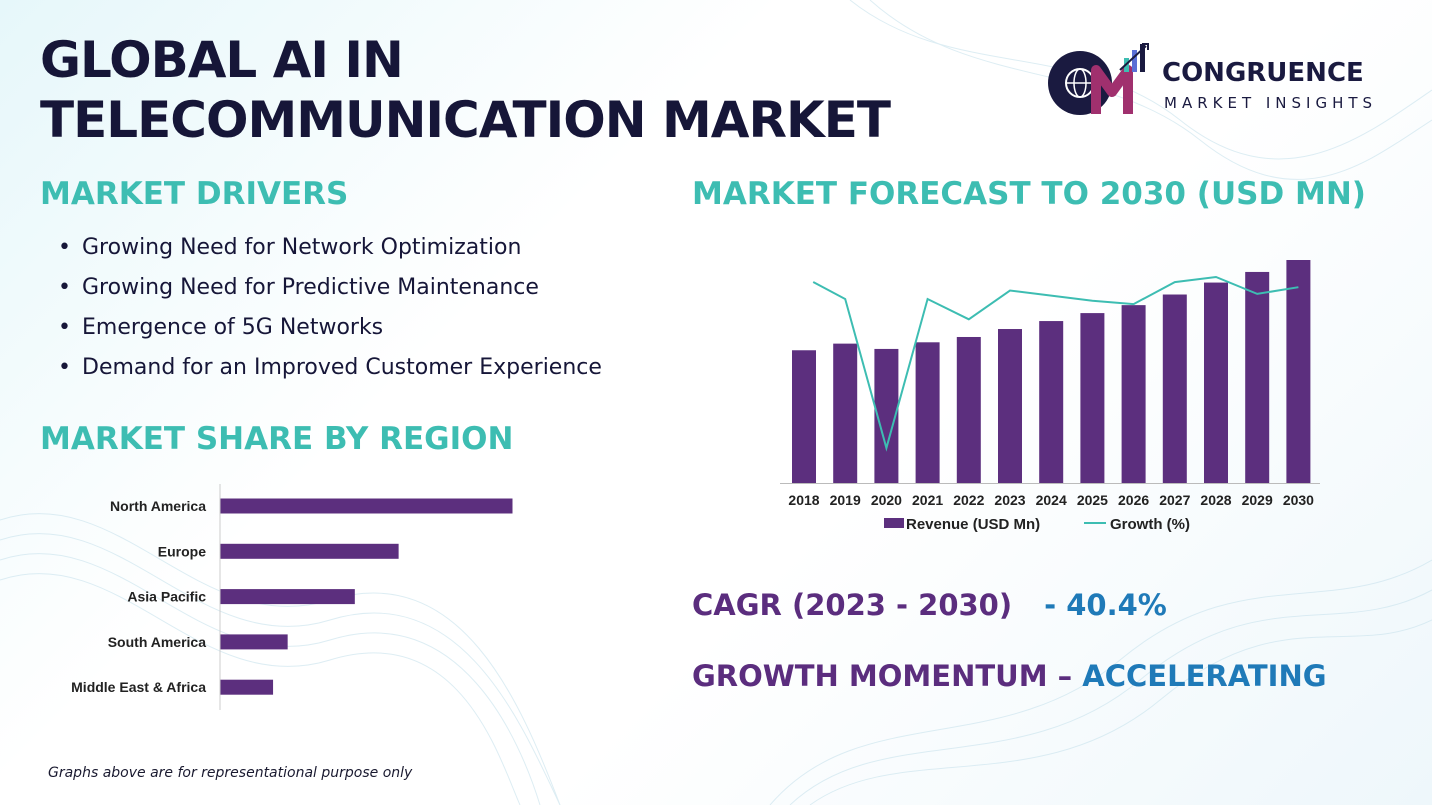 The image size is (1432, 805). Describe the element at coordinates (465, 120) in the screenshot. I see `title-line-2: TELECOMMUNICATION MARKET` at that location.